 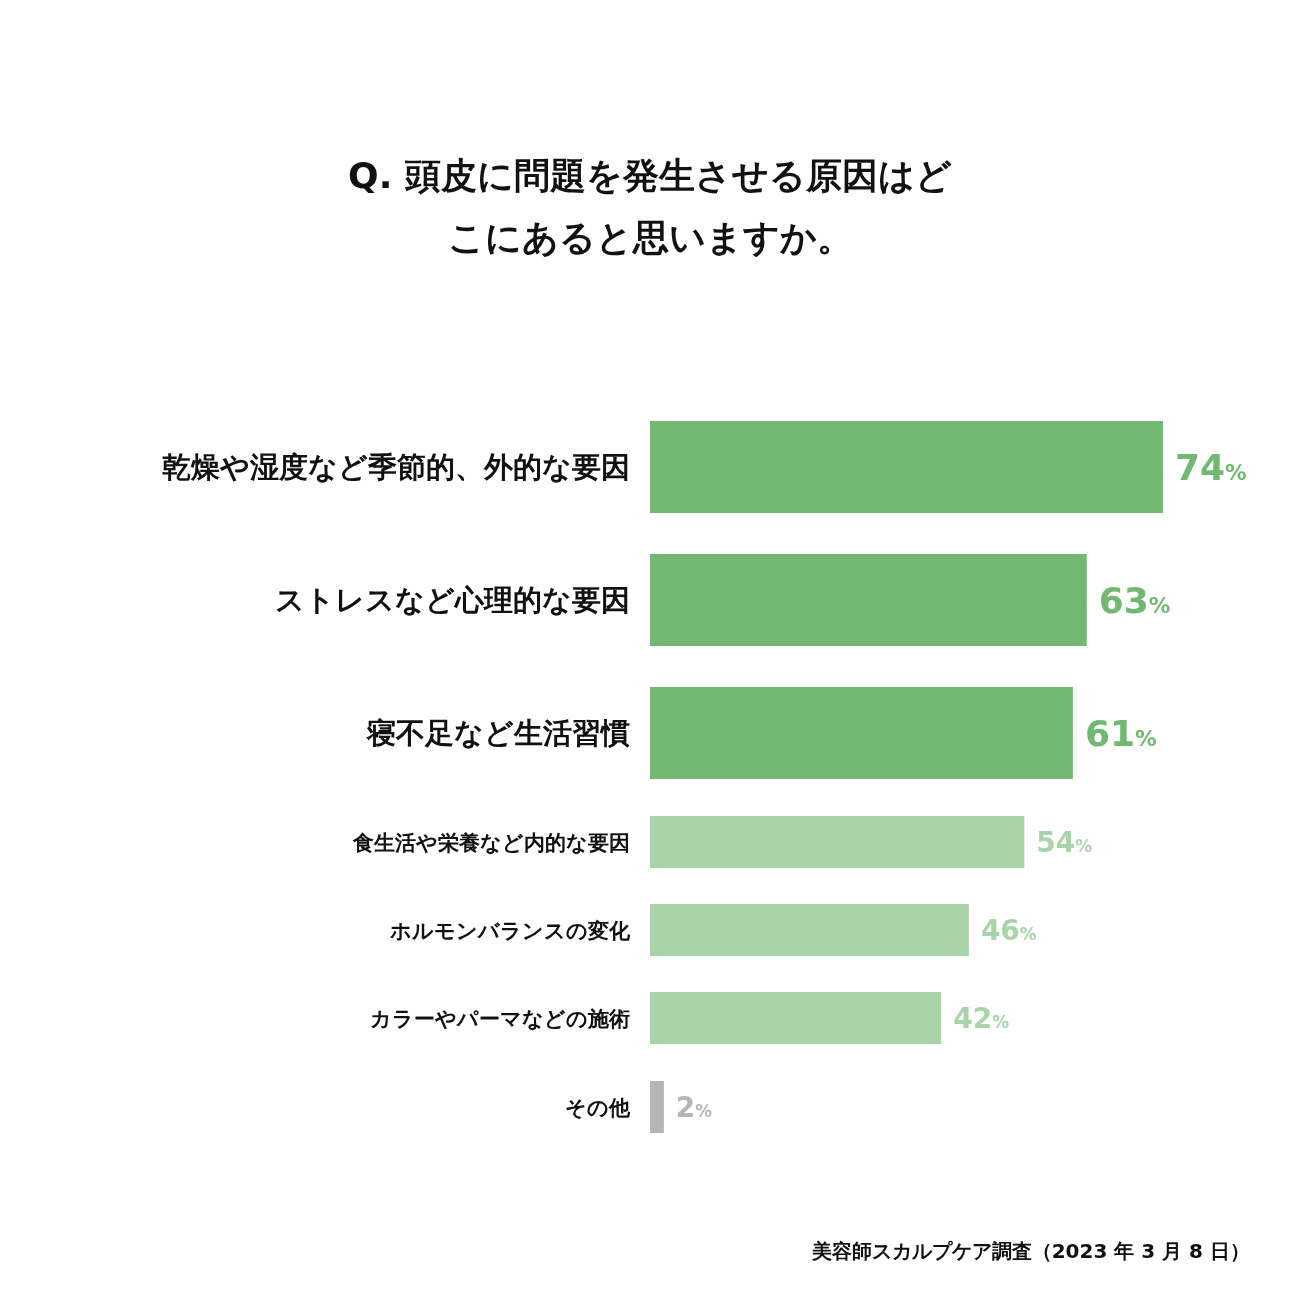 I want to click on title: Q. 頭皮に問題を発生させる原因はどこにあると思いますか。, so click(x=650, y=206).